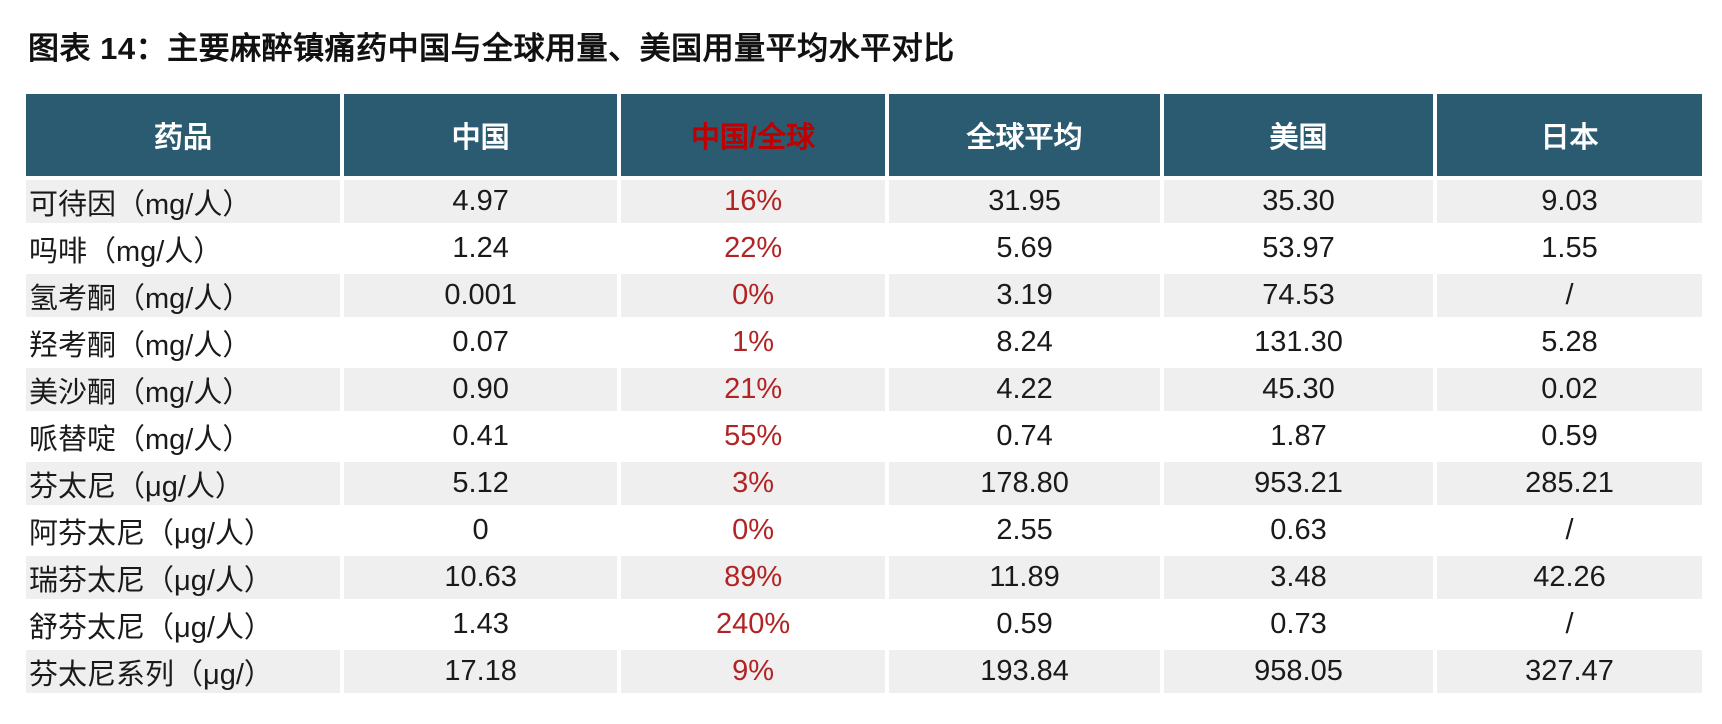  What do you see at coordinates (1569, 389) in the screenshot?
I see `value-cell: 0.02` at bounding box center [1569, 389].